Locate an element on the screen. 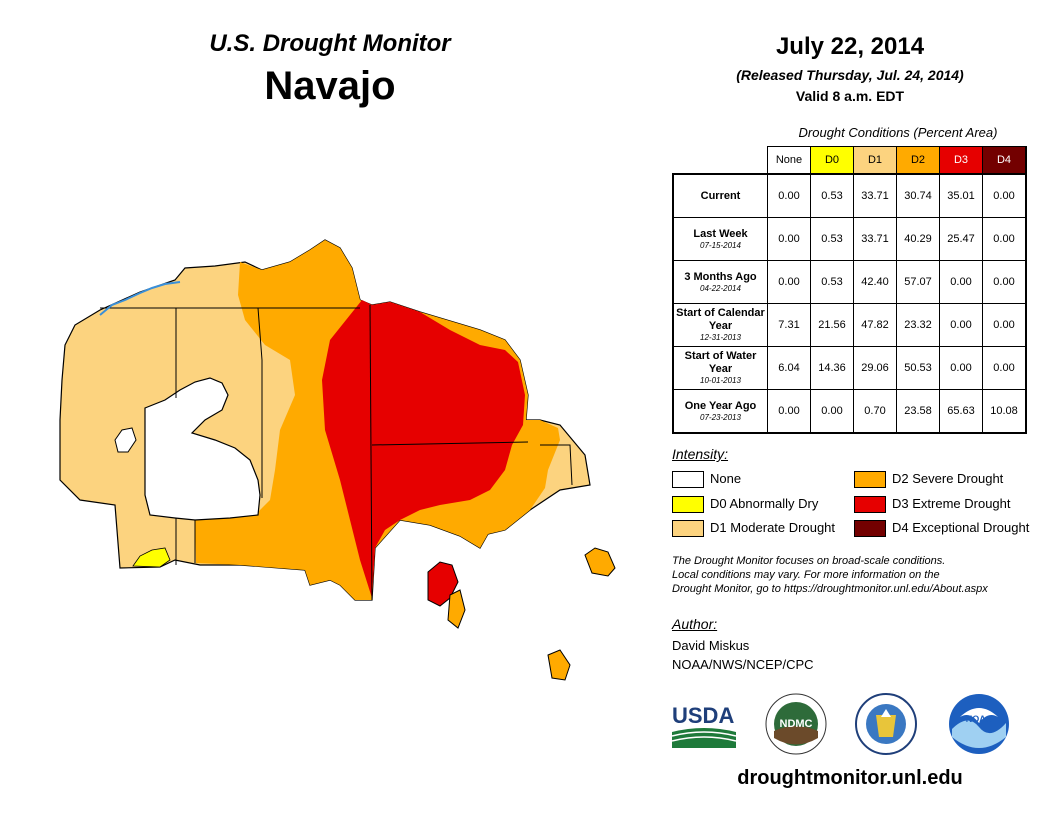 The height and width of the screenshot is (816, 1056). legend-label: None is located at coordinates (726, 478).